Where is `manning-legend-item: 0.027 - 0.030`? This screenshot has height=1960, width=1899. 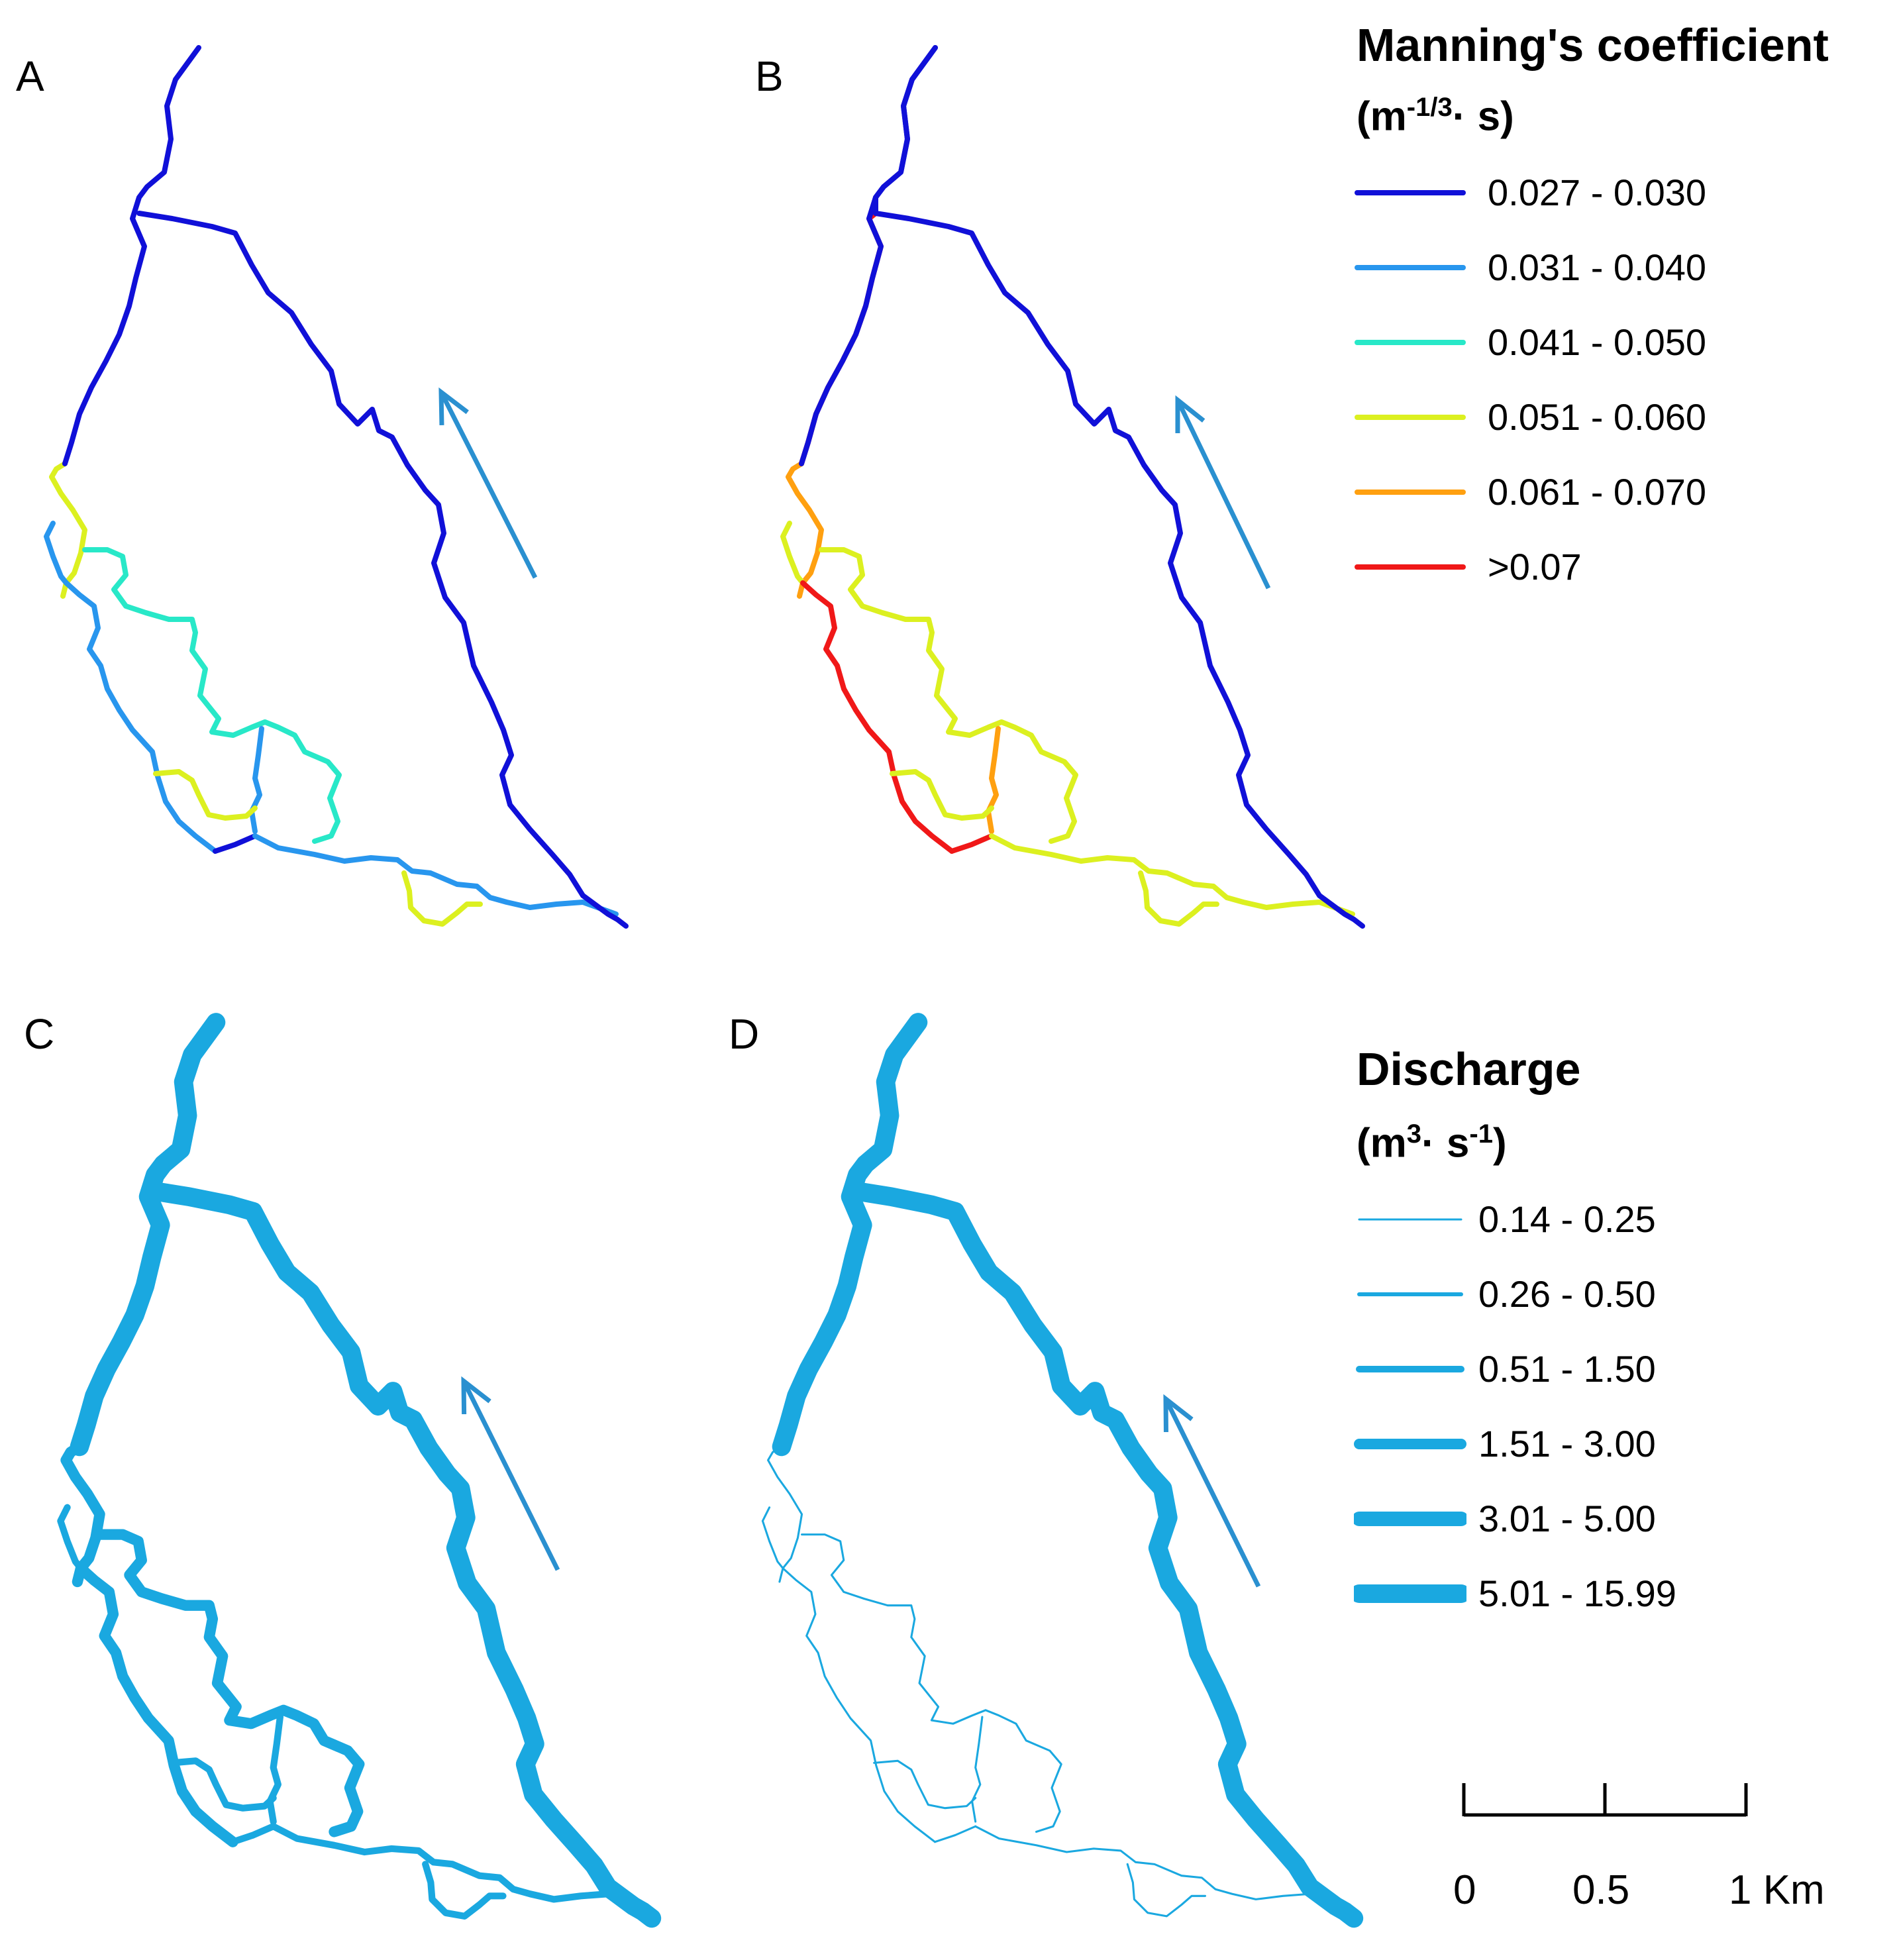 manning-legend-item: 0.027 - 0.030 is located at coordinates (1530, 192).